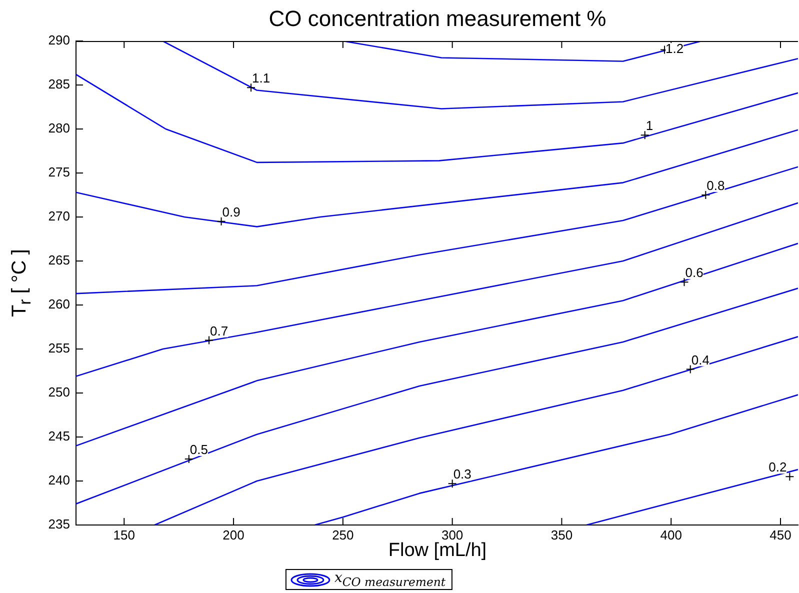 The height and width of the screenshot is (593, 799). I want to click on y-tick-label: 240, so click(59, 480).